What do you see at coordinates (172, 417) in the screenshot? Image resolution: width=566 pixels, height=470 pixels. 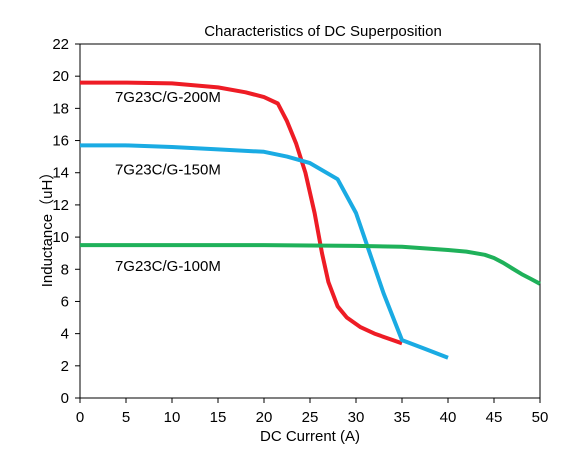 I see `x-tick-label: 10` at bounding box center [172, 417].